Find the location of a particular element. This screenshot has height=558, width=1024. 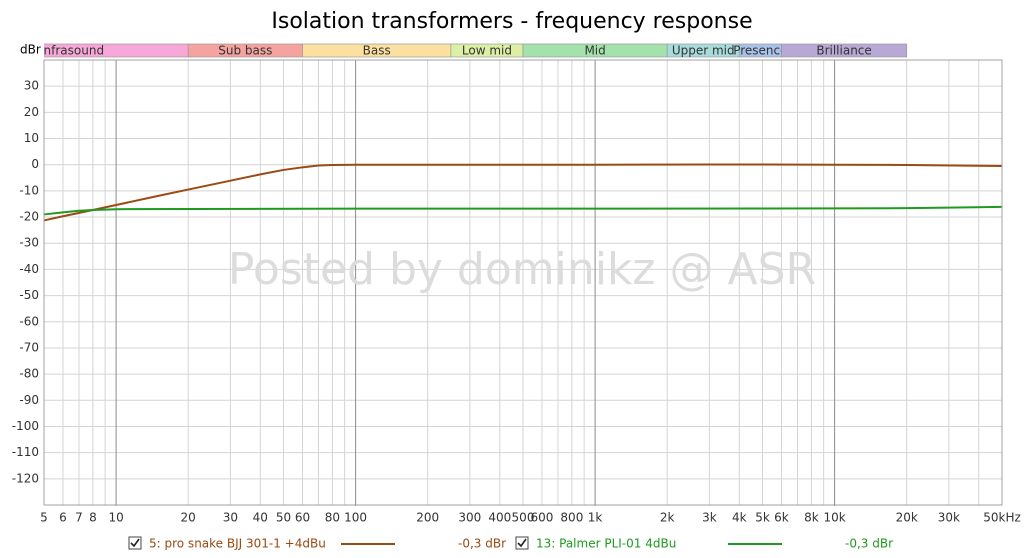

x-tick-label: 1k is located at coordinates (595, 518).